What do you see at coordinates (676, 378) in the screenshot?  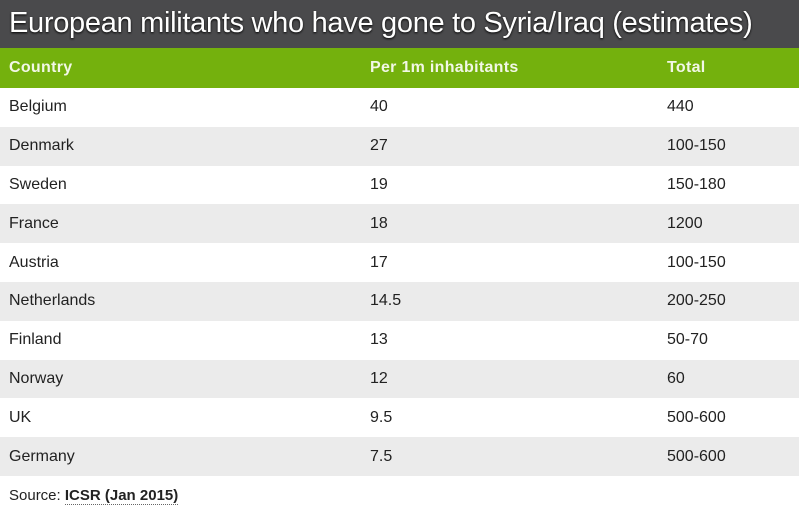 I see `cell-total: 60` at bounding box center [676, 378].